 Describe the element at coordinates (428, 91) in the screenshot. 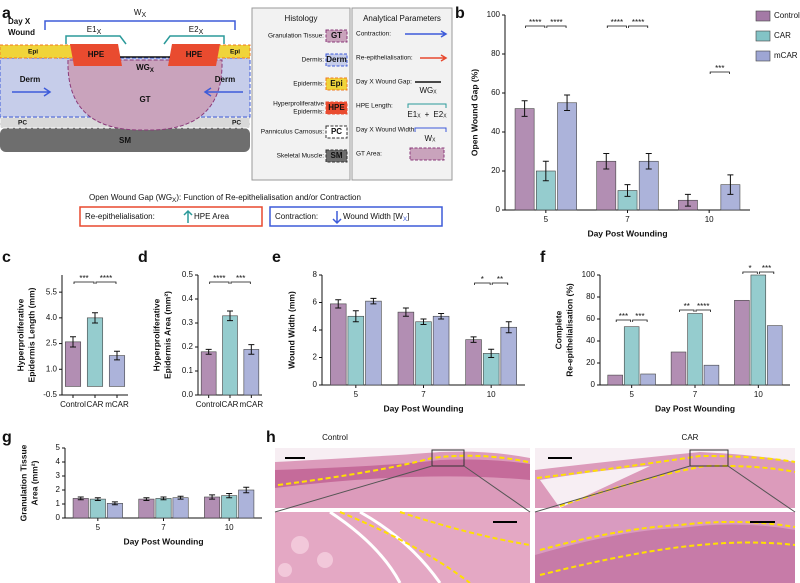

I see `symbol: WGX` at that location.